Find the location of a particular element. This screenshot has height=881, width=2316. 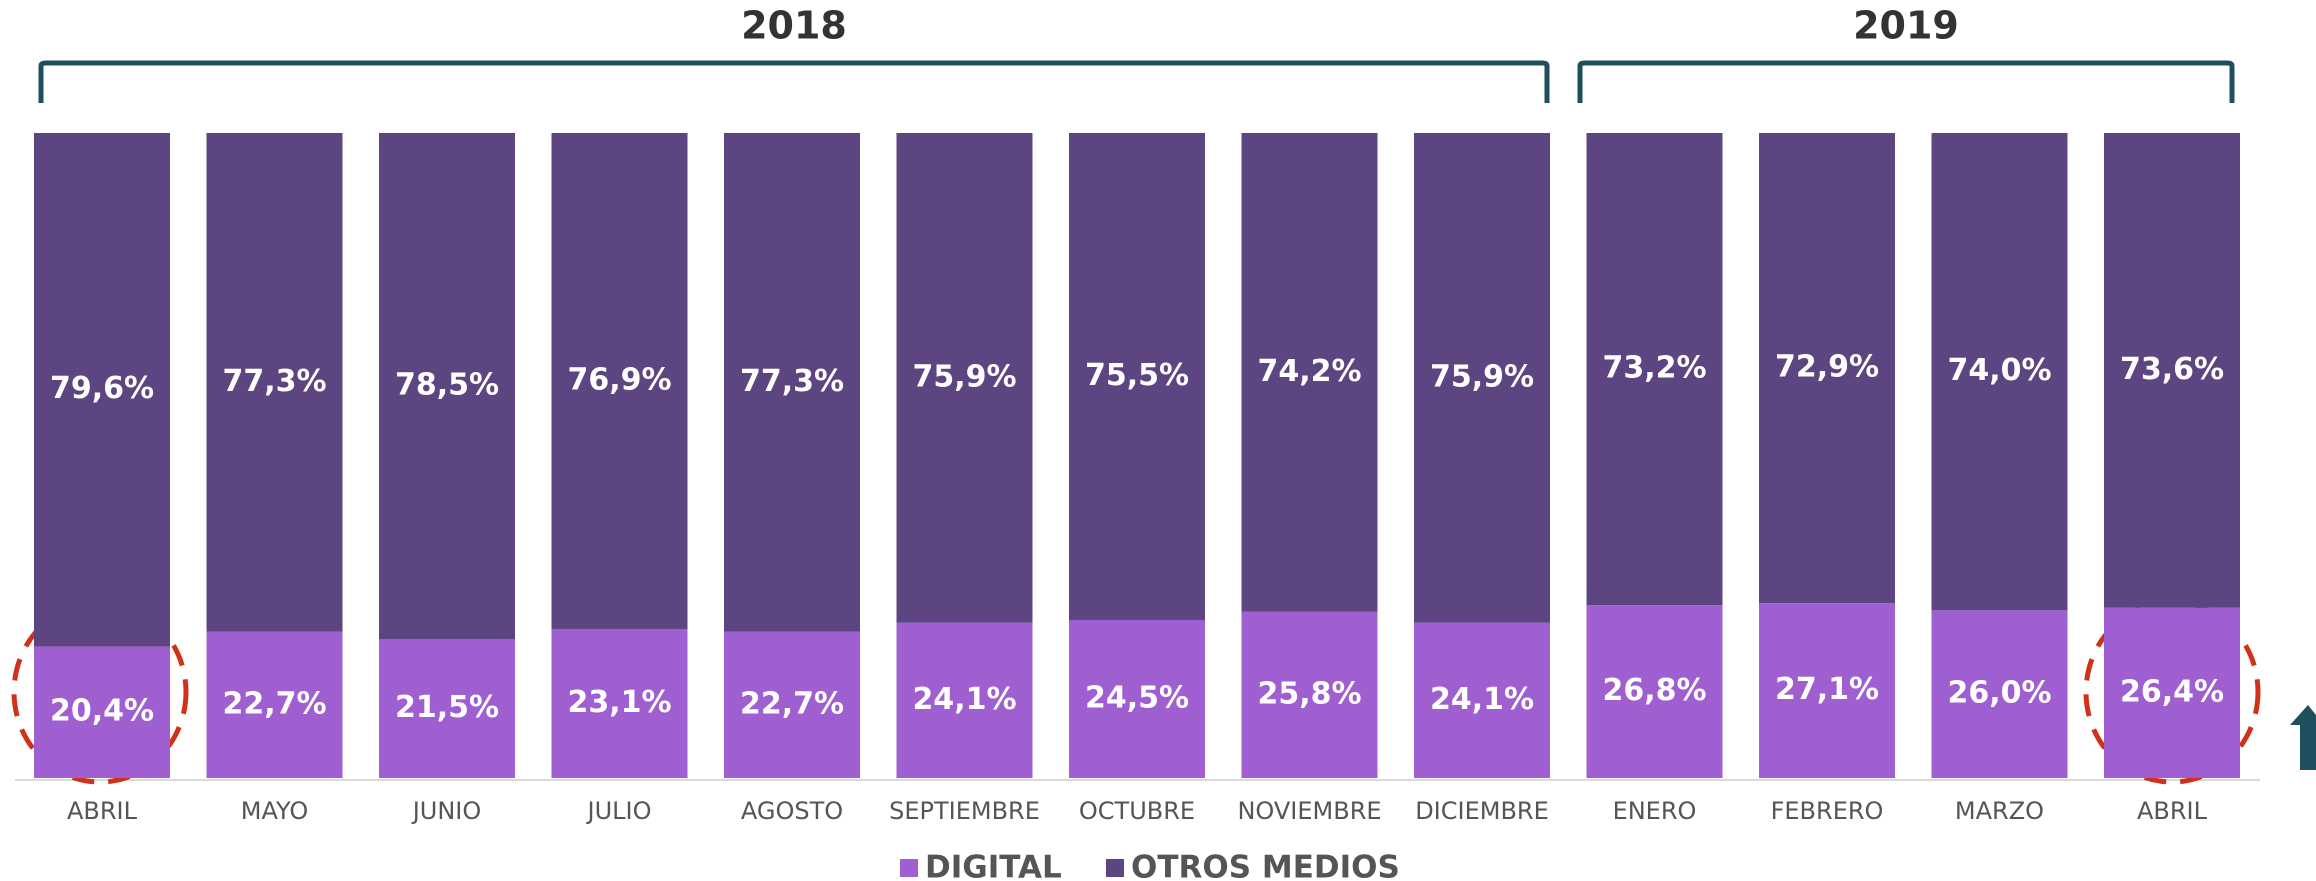

data-label: 23,1% is located at coordinates (619, 702).